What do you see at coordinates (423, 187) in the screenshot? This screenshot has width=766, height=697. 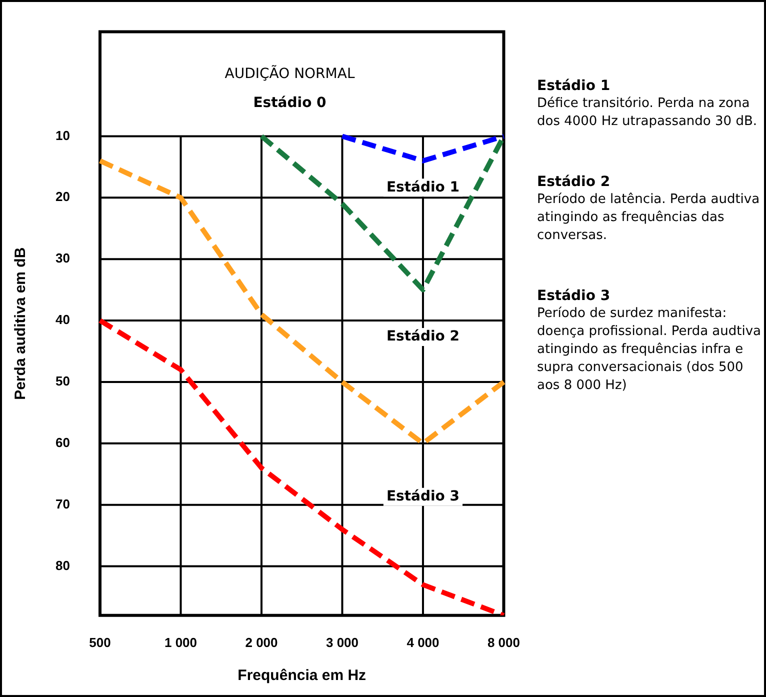 I see `annotation: Estádio 1` at bounding box center [423, 187].